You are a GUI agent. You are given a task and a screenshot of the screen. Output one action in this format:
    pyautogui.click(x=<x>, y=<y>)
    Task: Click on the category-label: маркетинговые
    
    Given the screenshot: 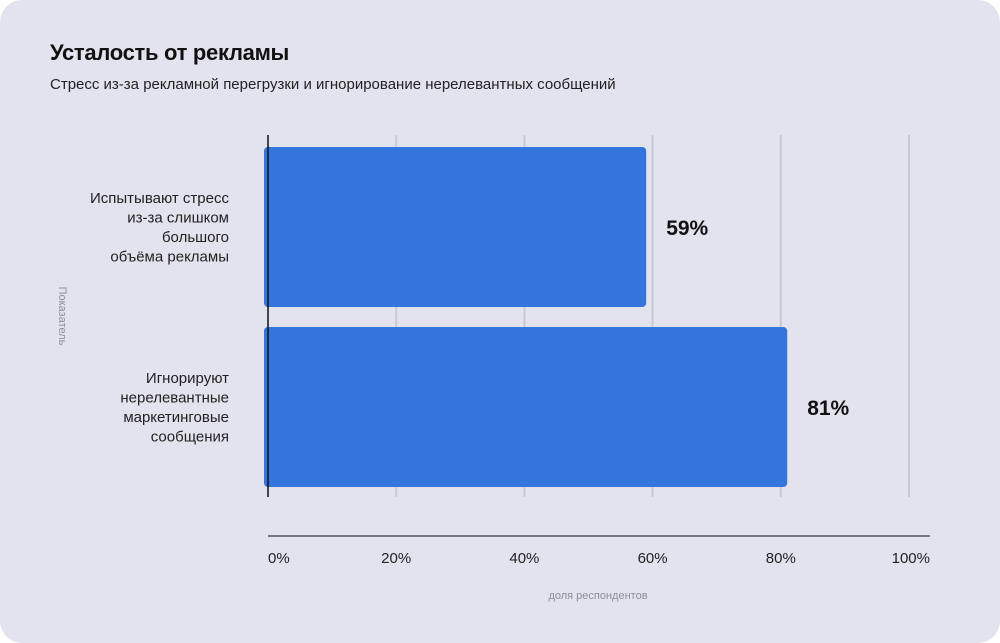 What is the action you would take?
    pyautogui.click(x=176, y=417)
    